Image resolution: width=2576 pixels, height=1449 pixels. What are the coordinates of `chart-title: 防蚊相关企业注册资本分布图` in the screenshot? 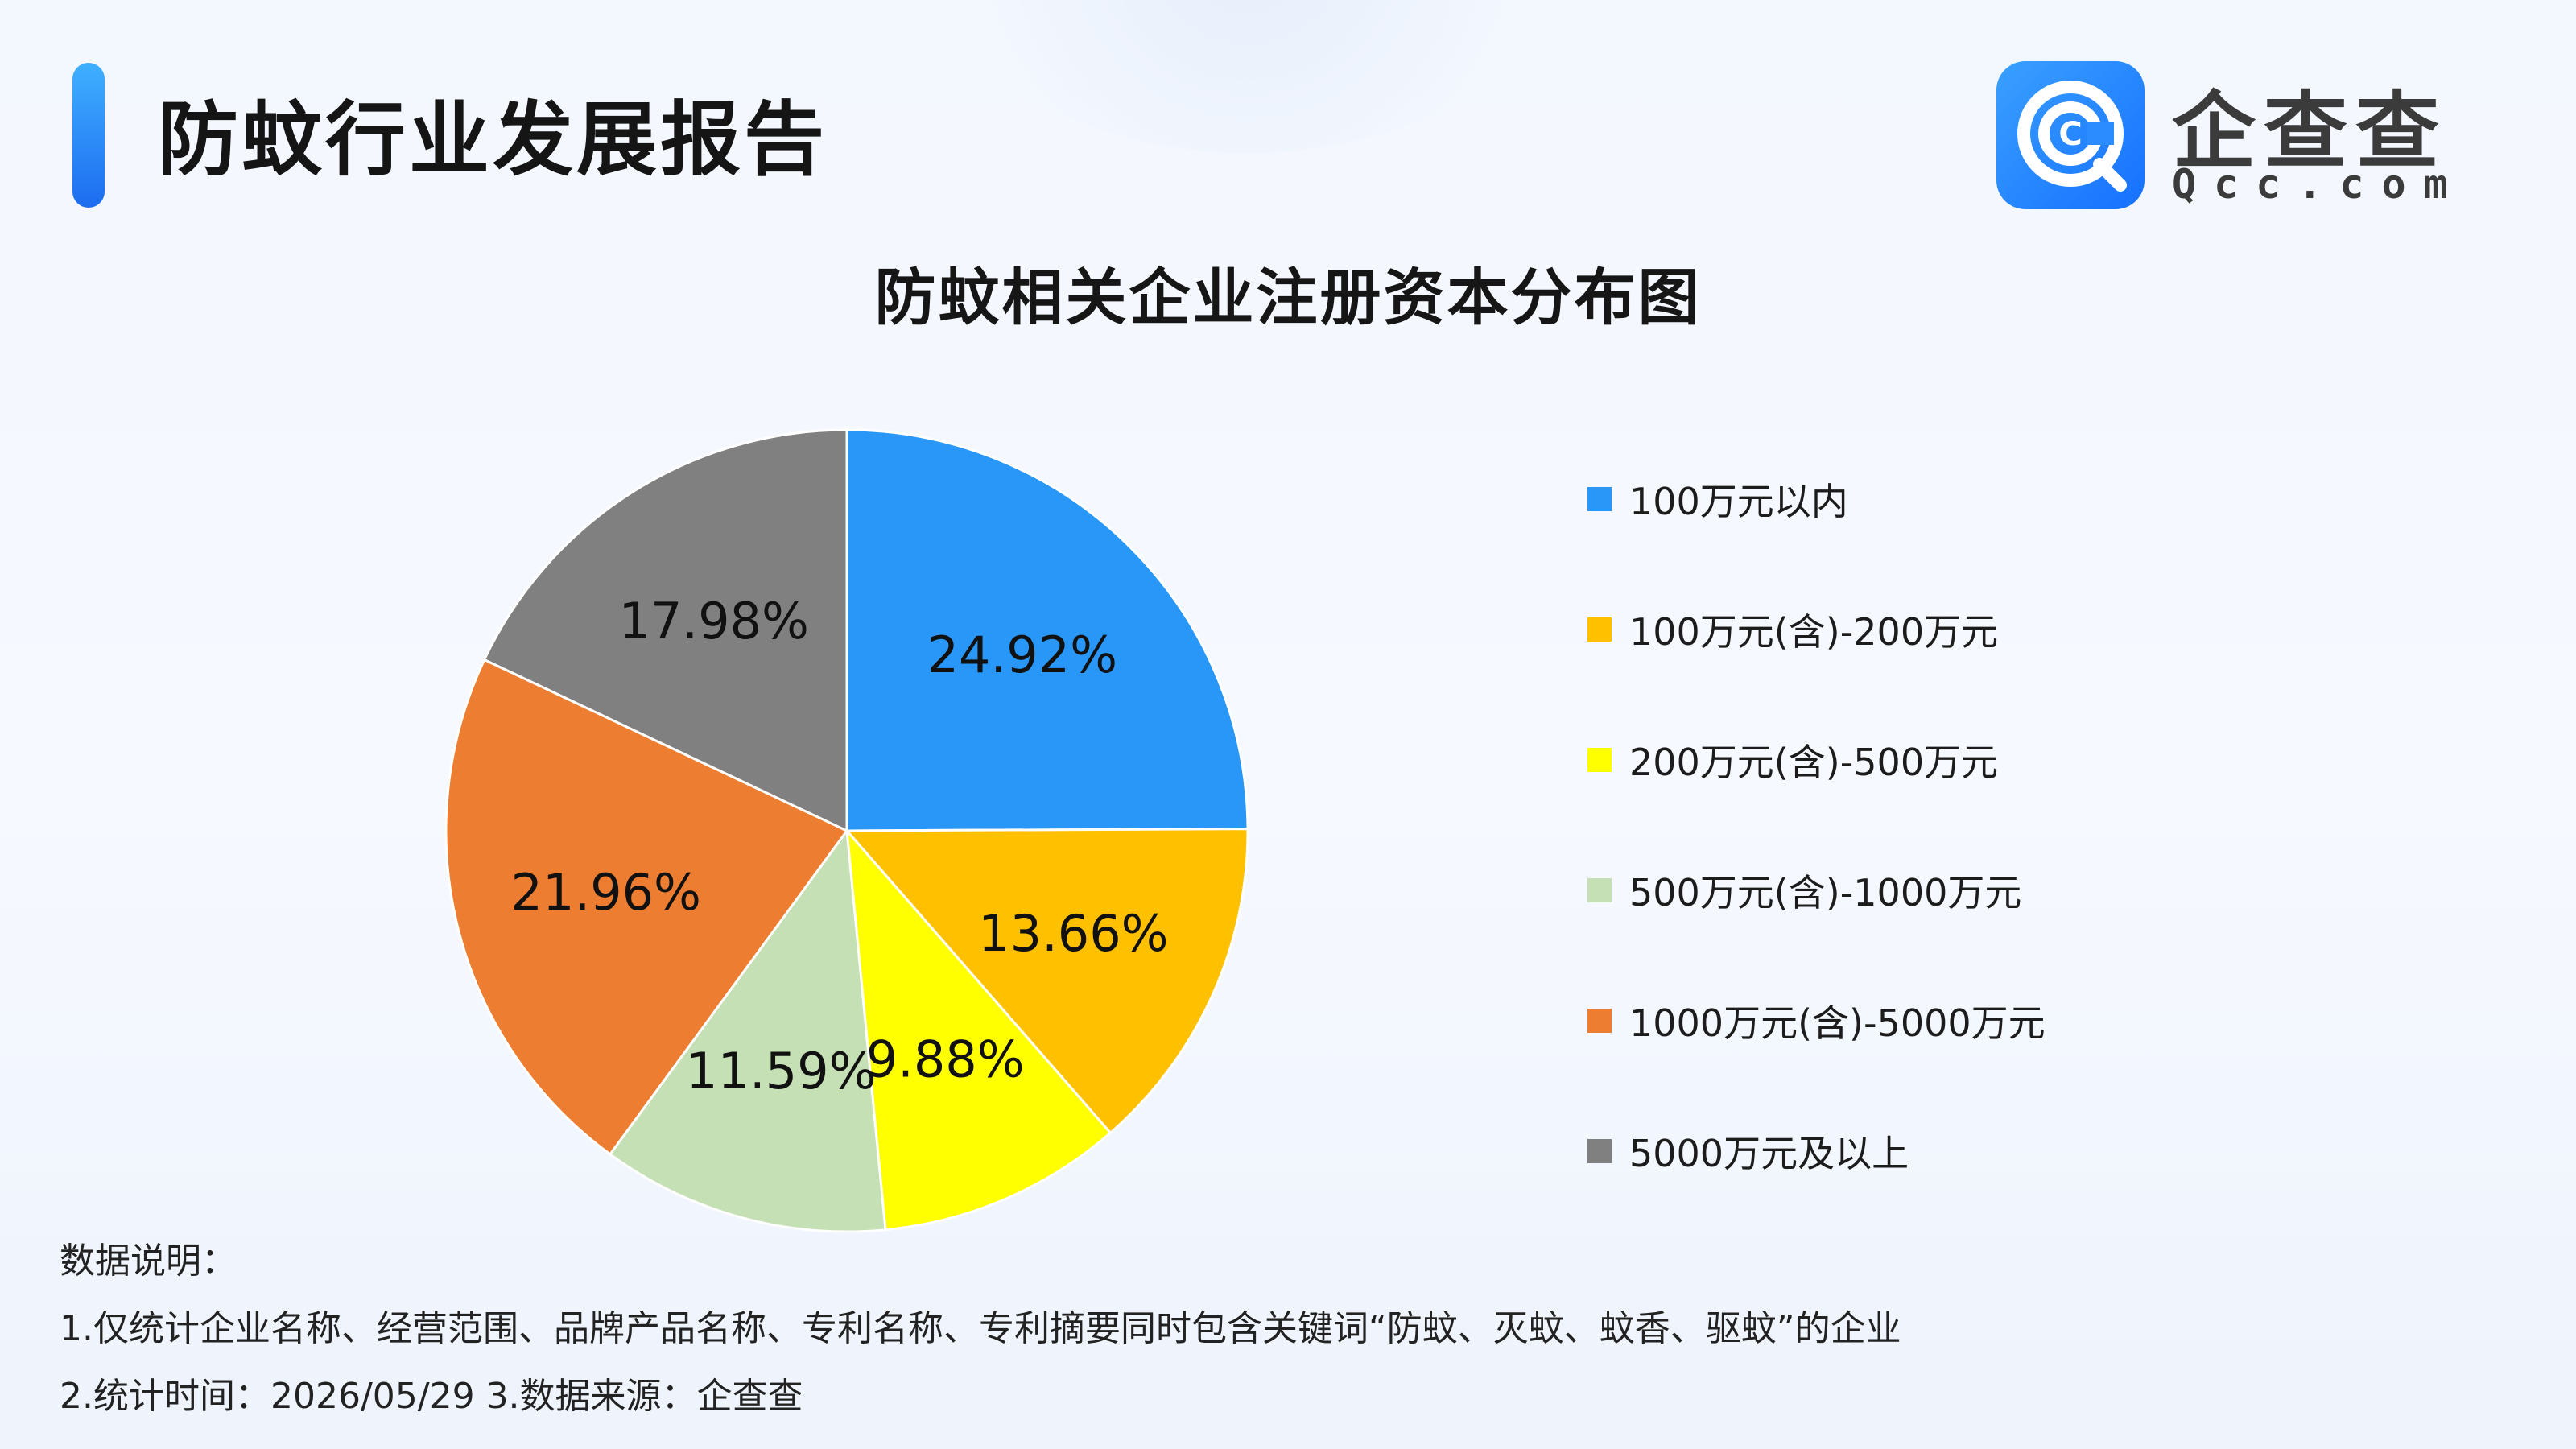 It's located at (1288, 297).